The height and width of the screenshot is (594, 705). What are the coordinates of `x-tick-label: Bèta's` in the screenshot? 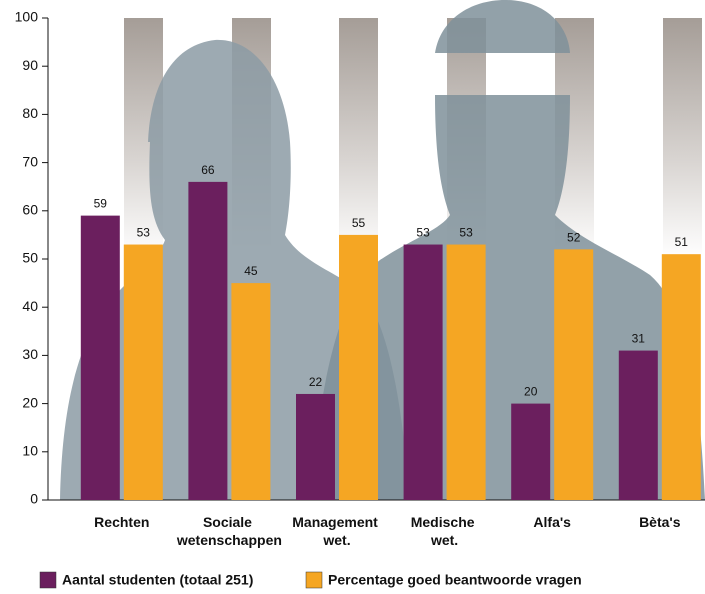 It's located at (660, 522).